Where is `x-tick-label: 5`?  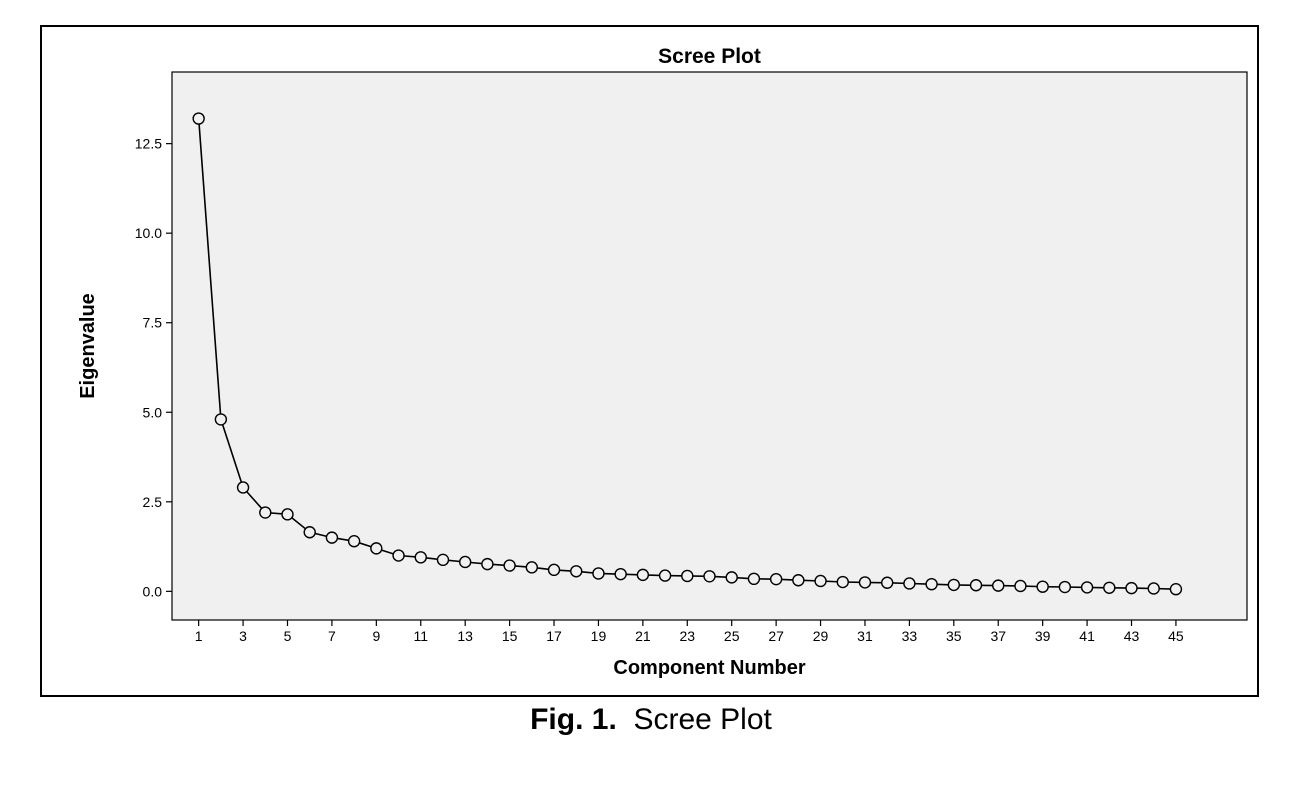
x-tick-label: 5 is located at coordinates (288, 636).